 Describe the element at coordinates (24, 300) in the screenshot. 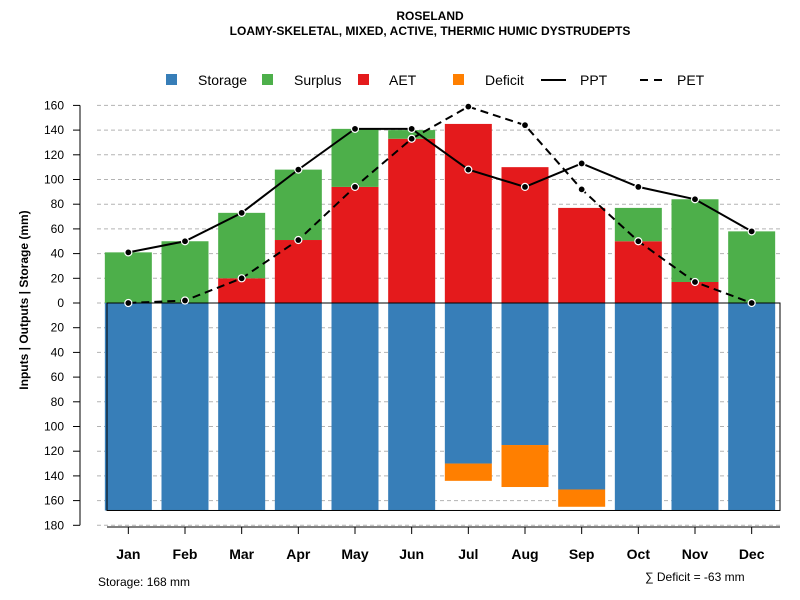

I see `y-axis-label: Inputs | Outputs | Storage (mm)` at that location.